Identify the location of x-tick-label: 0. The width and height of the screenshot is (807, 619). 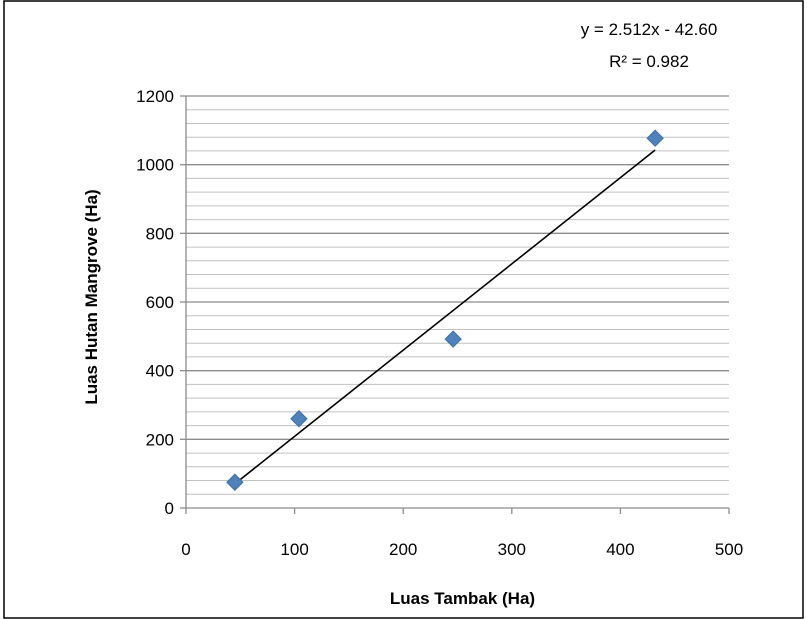
(185, 549).